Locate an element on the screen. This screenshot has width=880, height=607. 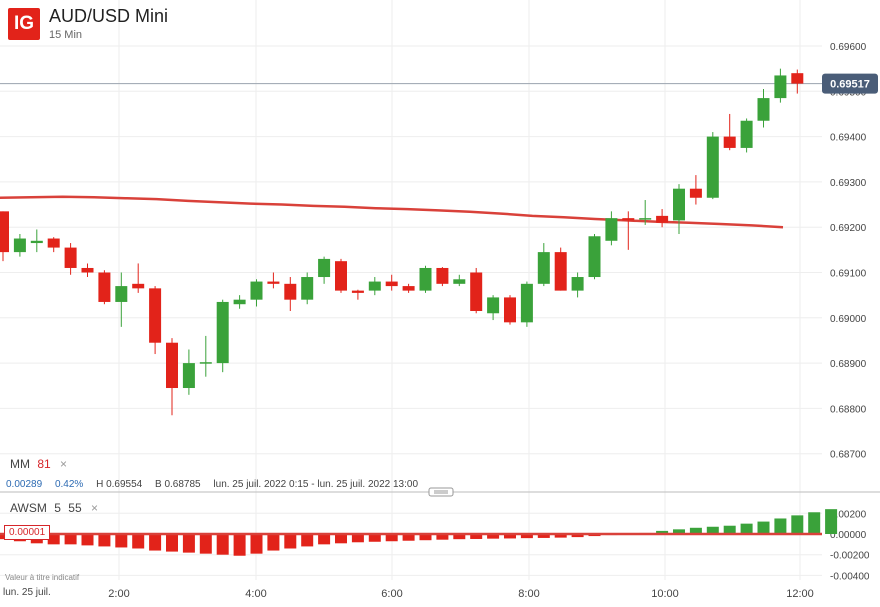
current-price-tag is located at coordinates (850, 83).